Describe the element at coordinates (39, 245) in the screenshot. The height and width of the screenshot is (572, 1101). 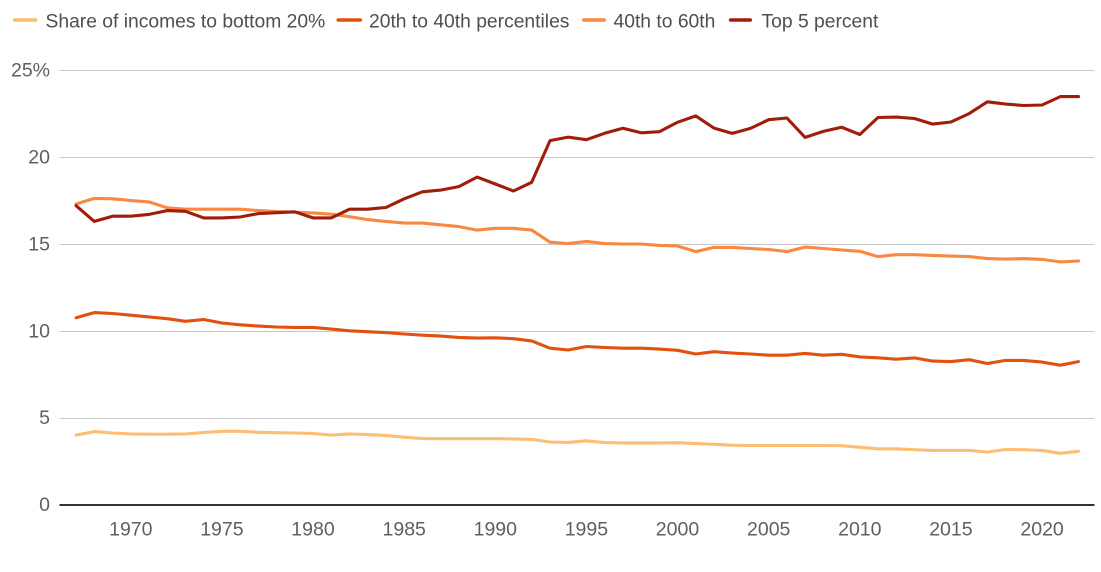
I see `svg-text: 15` at that location.